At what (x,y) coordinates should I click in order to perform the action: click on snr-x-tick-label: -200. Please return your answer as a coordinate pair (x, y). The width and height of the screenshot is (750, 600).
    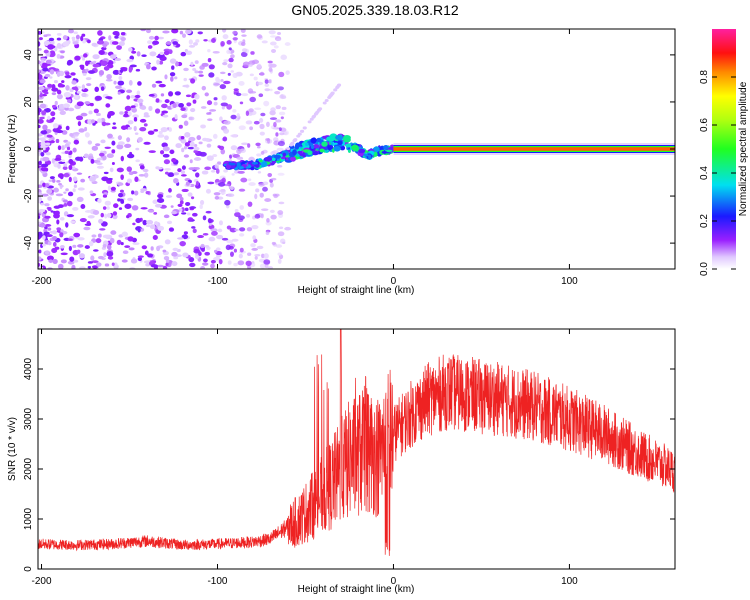
    Looking at the image, I should click on (42, 581).